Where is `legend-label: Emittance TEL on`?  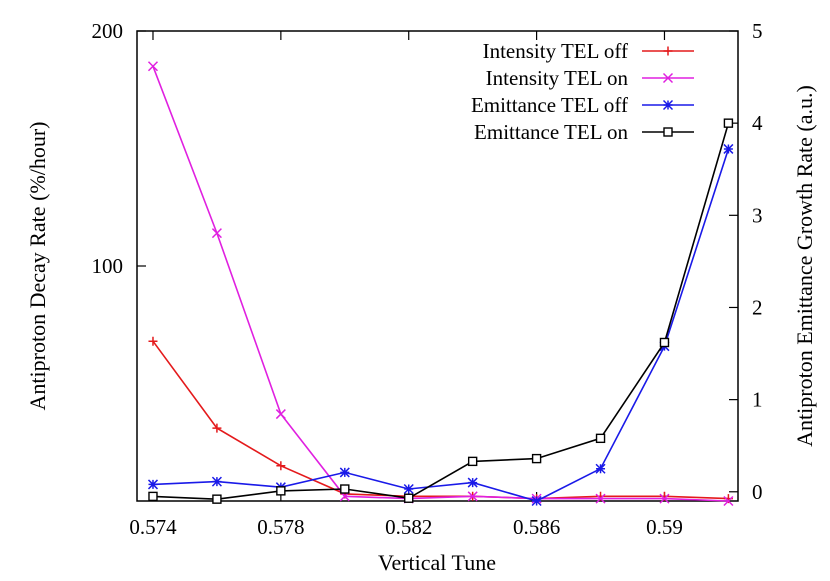 legend-label: Emittance TEL on is located at coordinates (551, 132).